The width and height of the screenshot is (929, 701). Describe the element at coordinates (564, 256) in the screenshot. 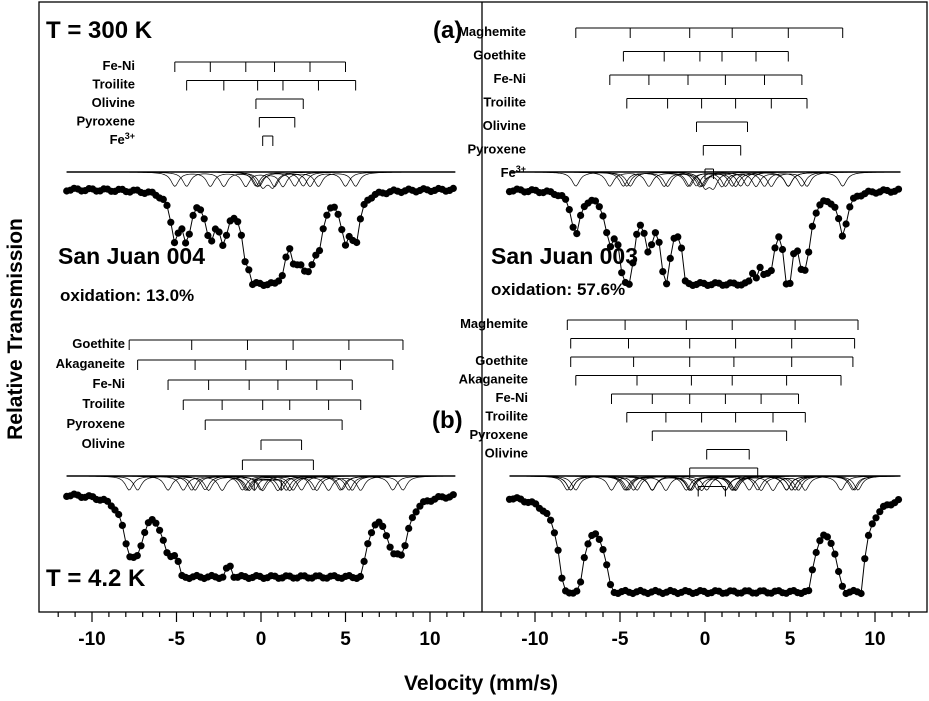

I see `sample-name-right: San Juan 003` at that location.